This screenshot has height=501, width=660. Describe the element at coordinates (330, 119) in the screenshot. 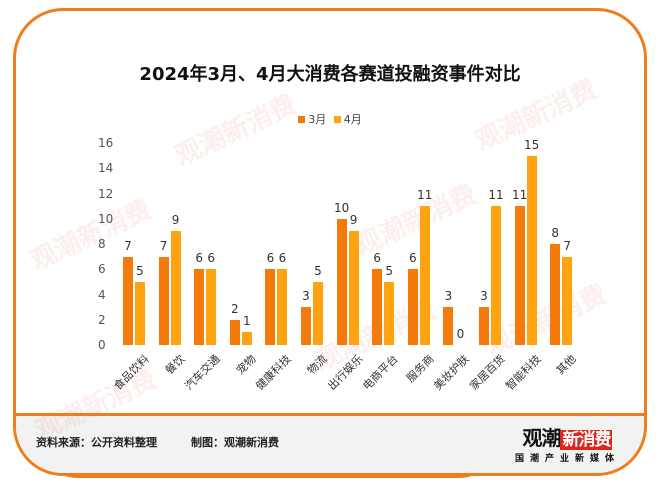

I see `chart-legend: 3月 4月` at that location.